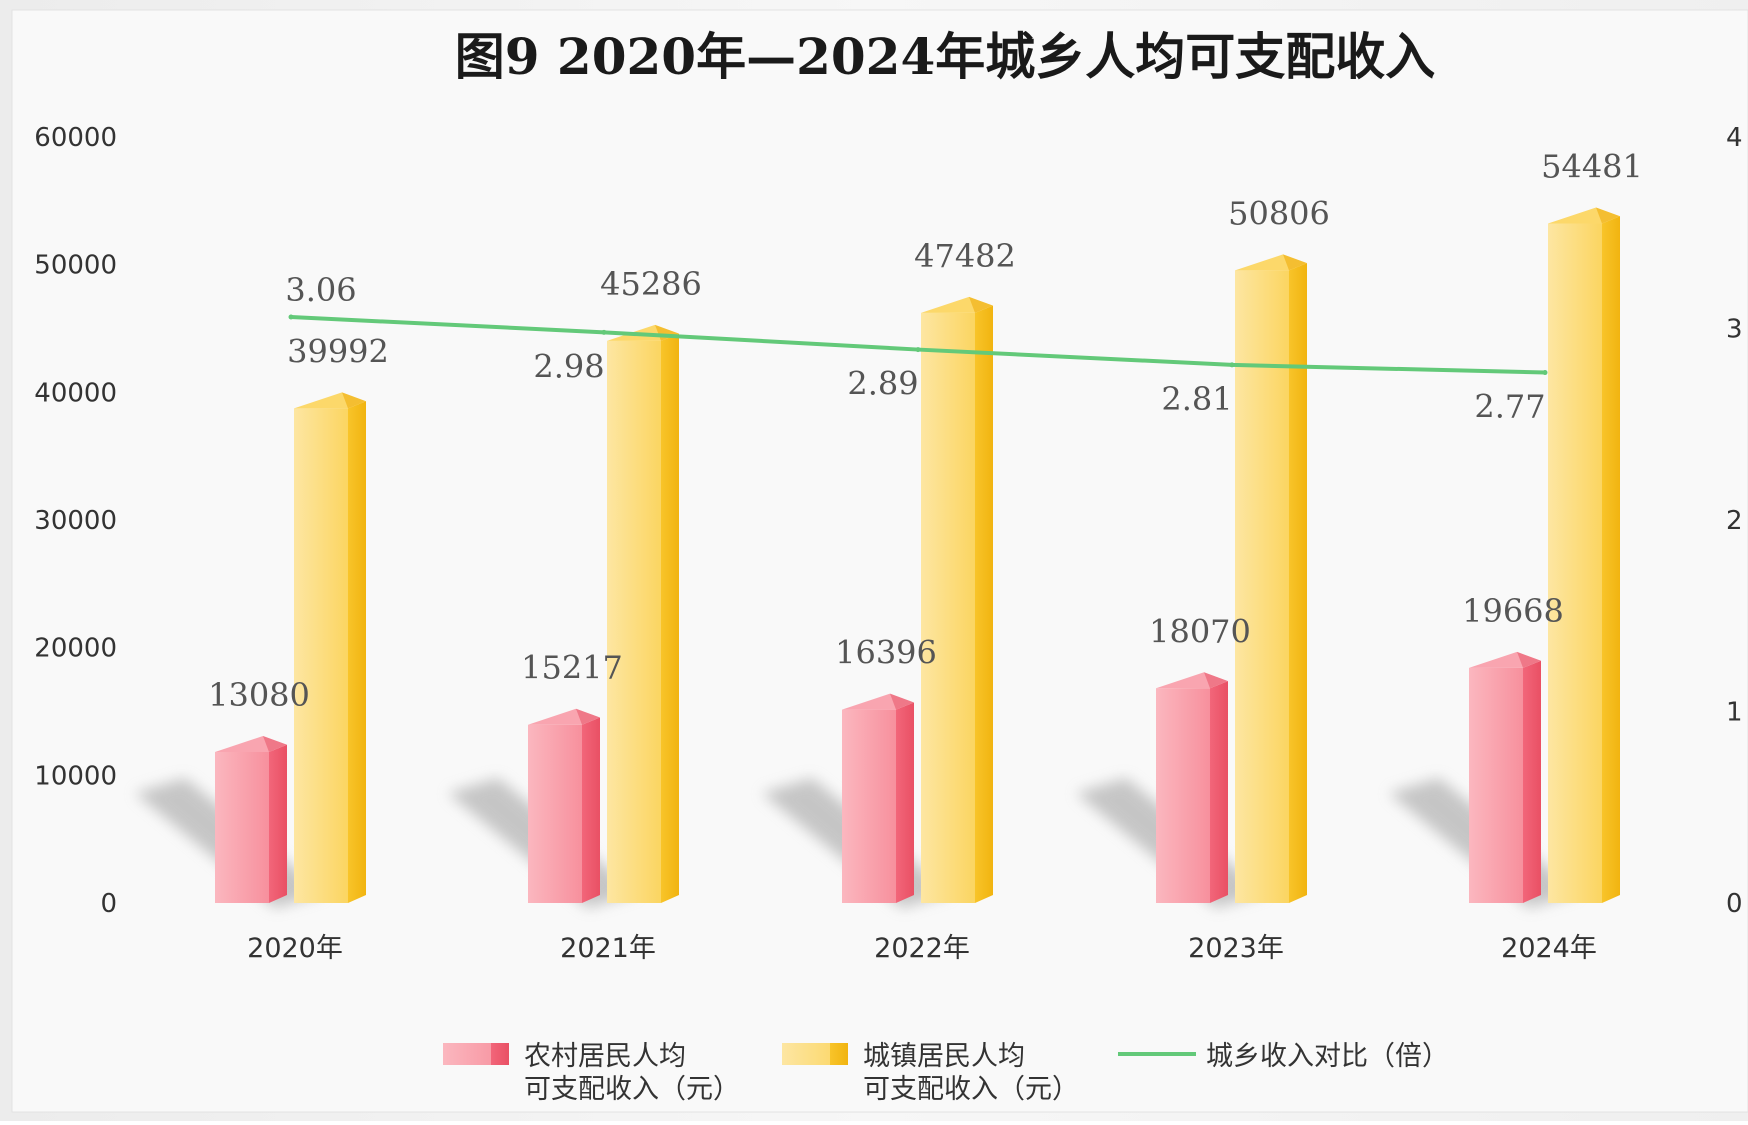 The height and width of the screenshot is (1125, 1748). I want to click on left-tick-label: 50000, so click(75, 266).